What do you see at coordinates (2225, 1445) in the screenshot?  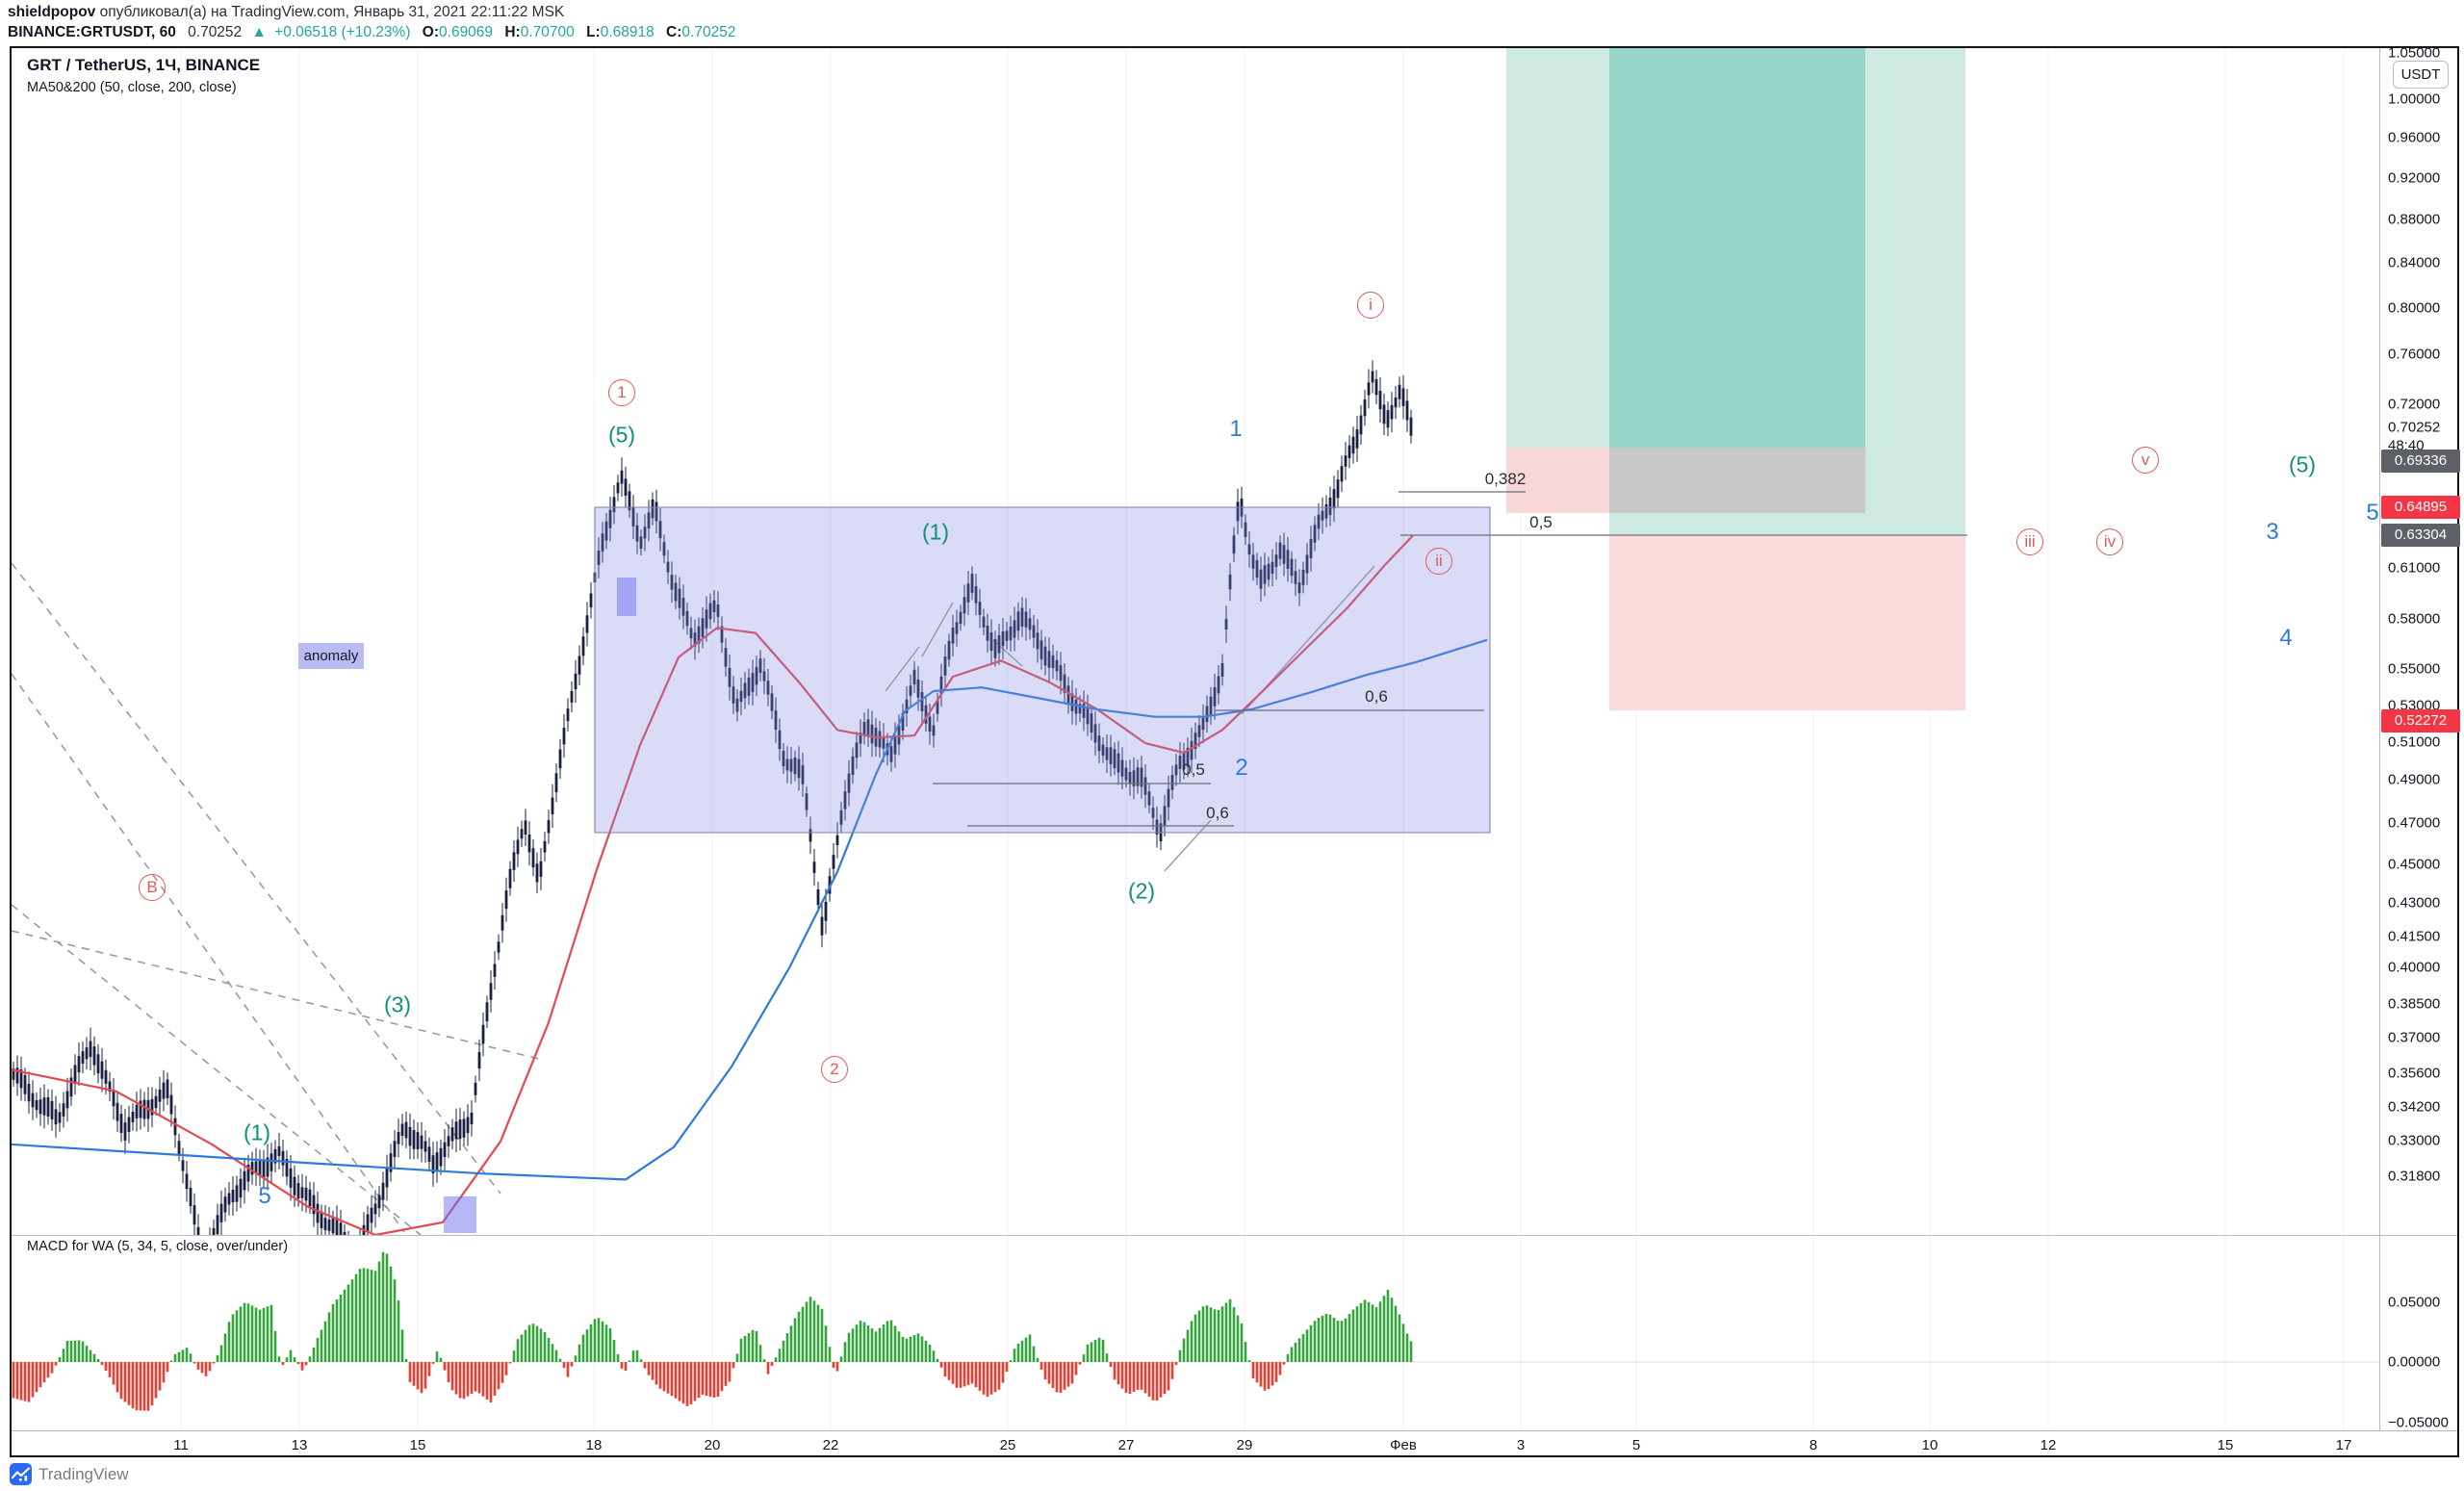 I see `time-tick-label: 15` at bounding box center [2225, 1445].